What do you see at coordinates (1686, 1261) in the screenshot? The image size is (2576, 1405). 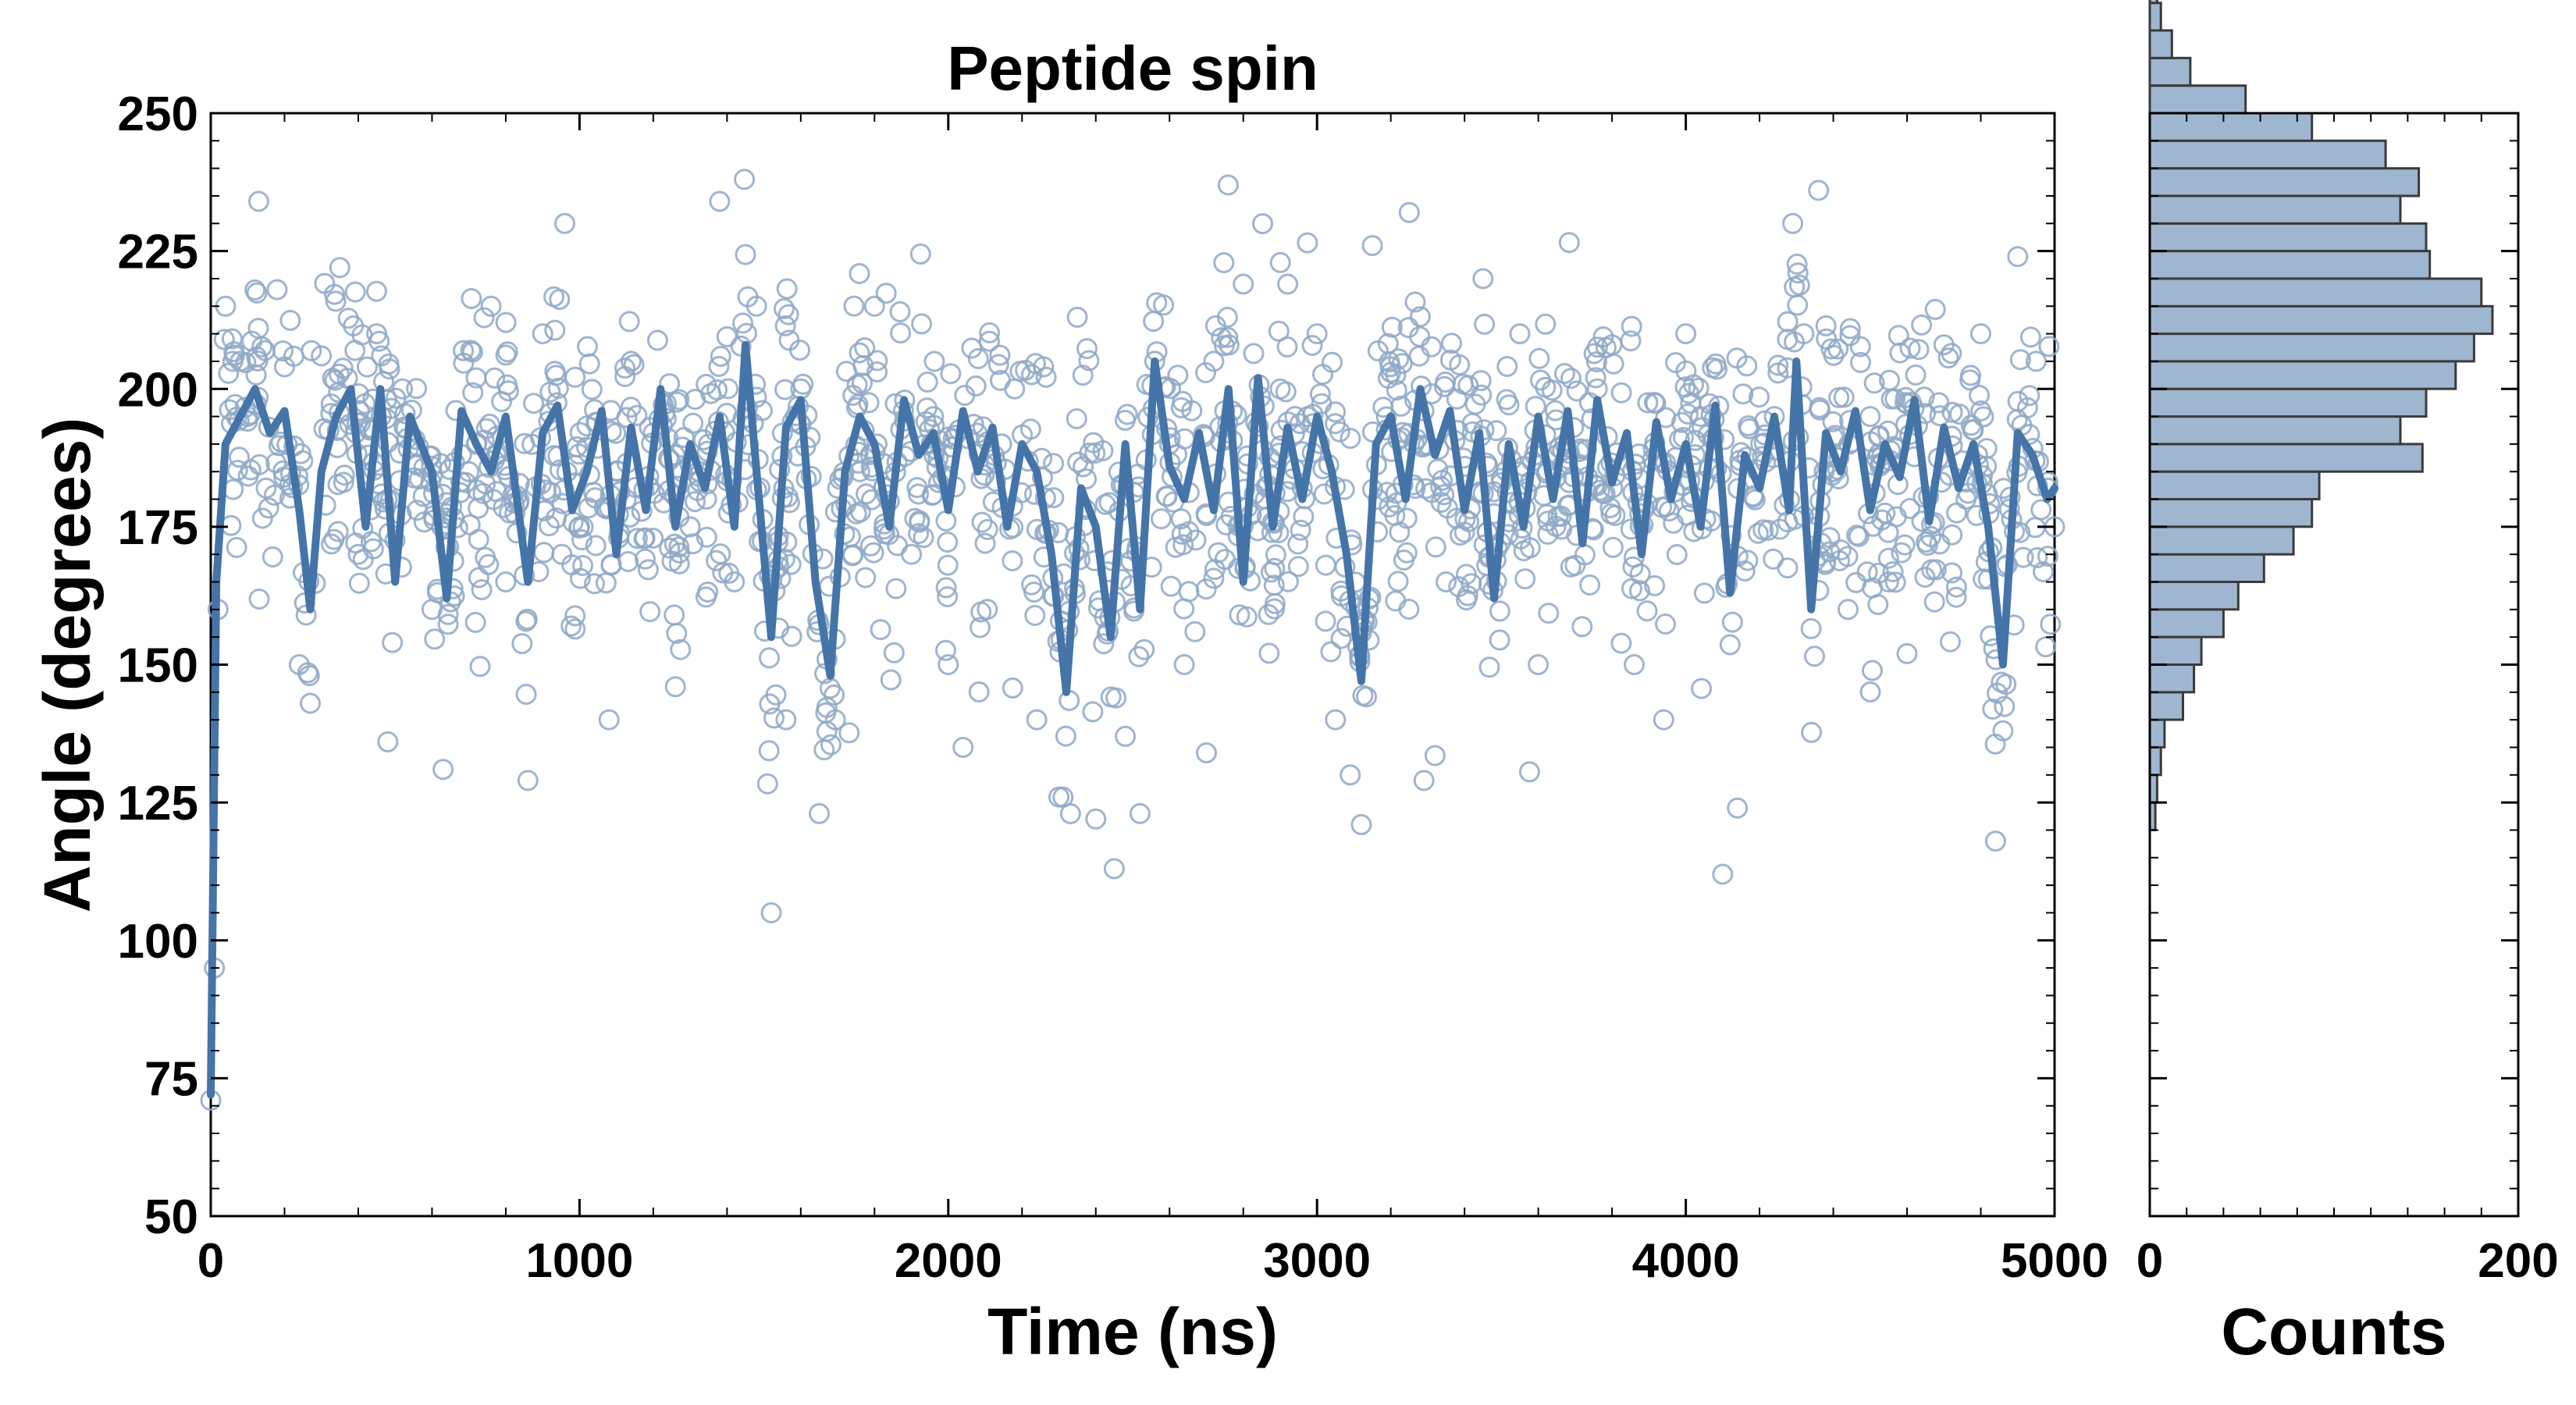 I see `x-tick-label: 4000` at bounding box center [1686, 1261].